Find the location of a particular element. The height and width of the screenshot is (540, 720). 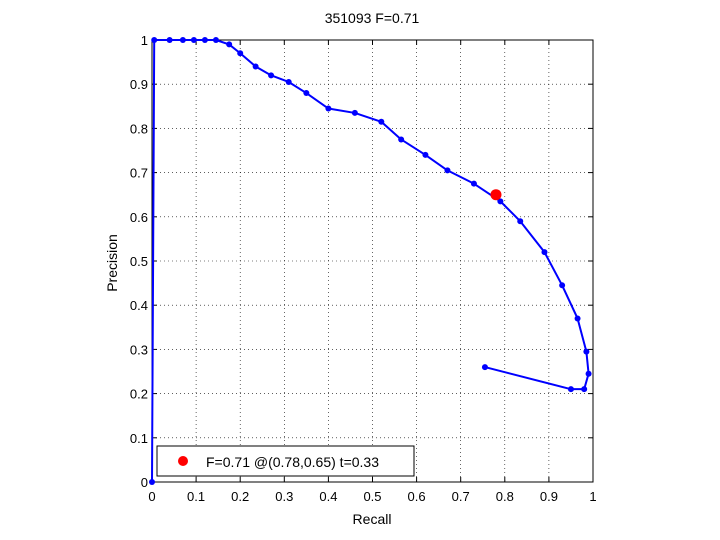

highlight-group is located at coordinates (496, 195).